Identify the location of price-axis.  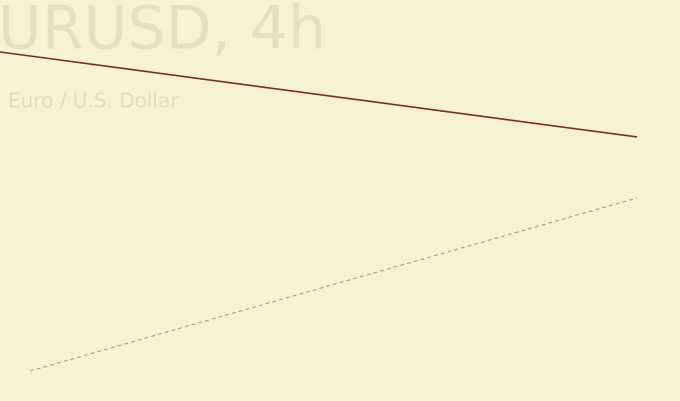
(658, 200).